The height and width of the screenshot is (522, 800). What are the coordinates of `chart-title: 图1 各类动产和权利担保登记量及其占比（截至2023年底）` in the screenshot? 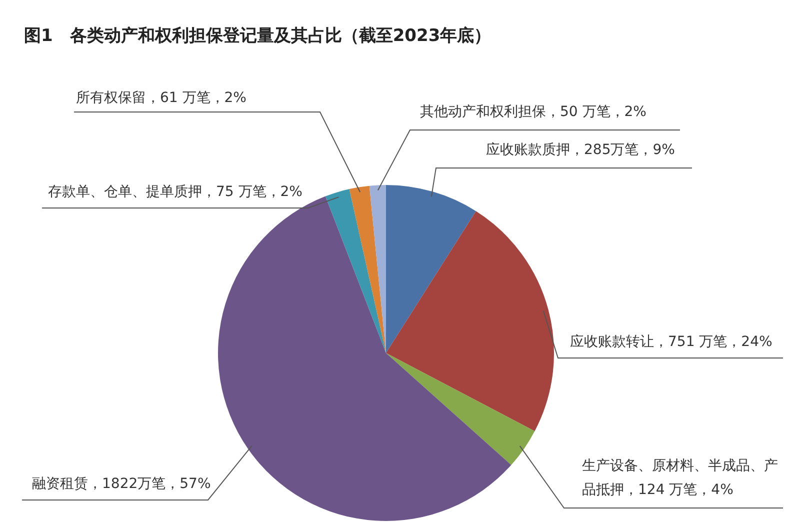 It's located at (258, 36).